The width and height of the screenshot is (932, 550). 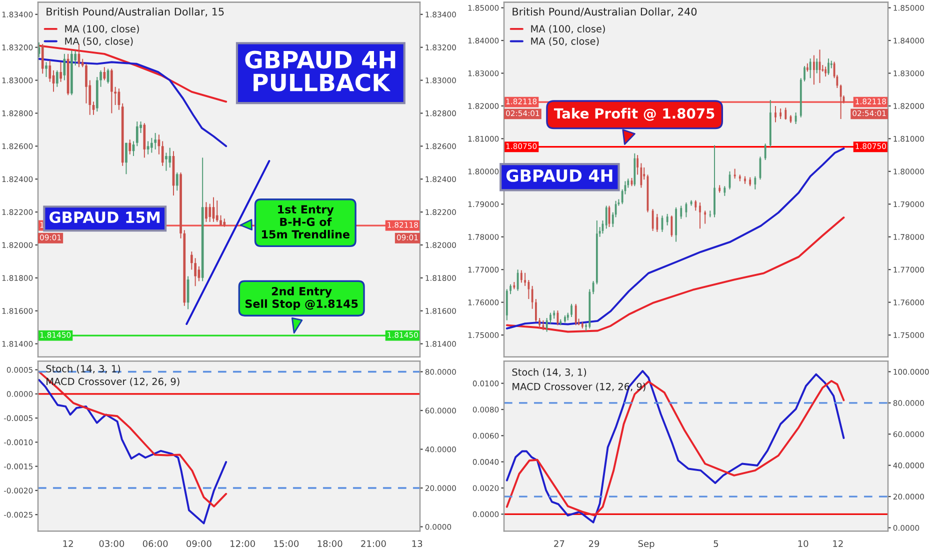 What do you see at coordinates (135, 12) in the screenshot?
I see `chart-title: British Pound/Australian Dollar, 15` at bounding box center [135, 12].